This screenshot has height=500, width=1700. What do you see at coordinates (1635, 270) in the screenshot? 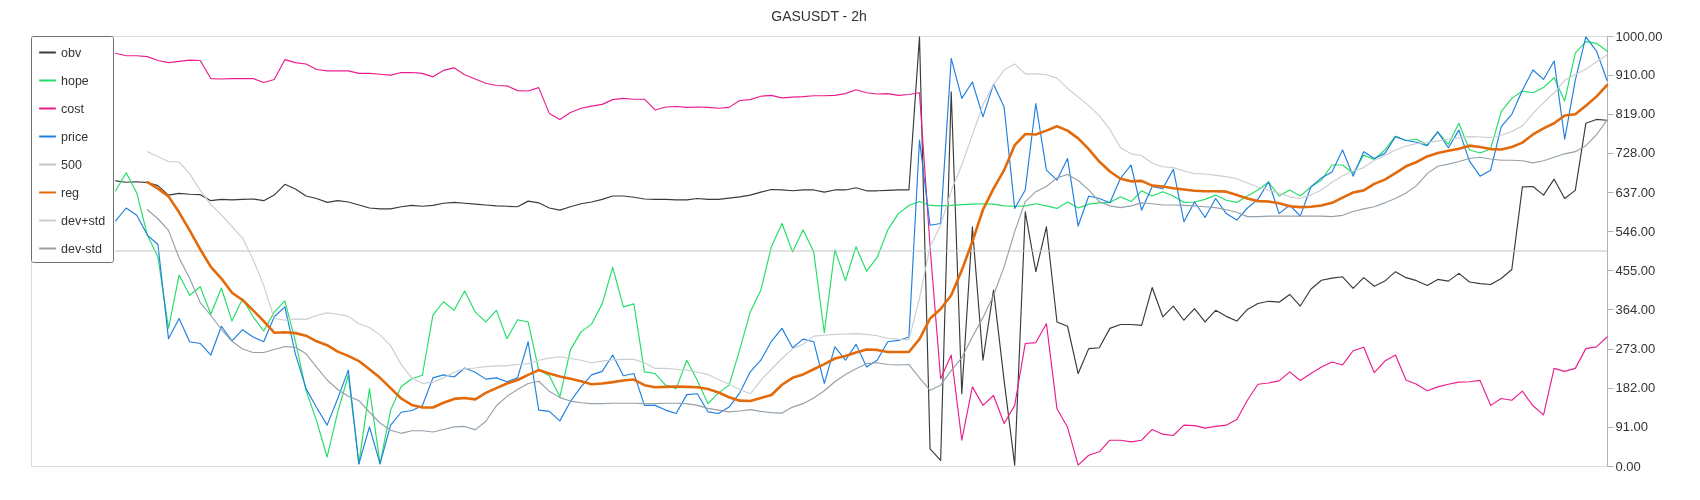
I see `y-tick-label: 455.00` at bounding box center [1635, 270].